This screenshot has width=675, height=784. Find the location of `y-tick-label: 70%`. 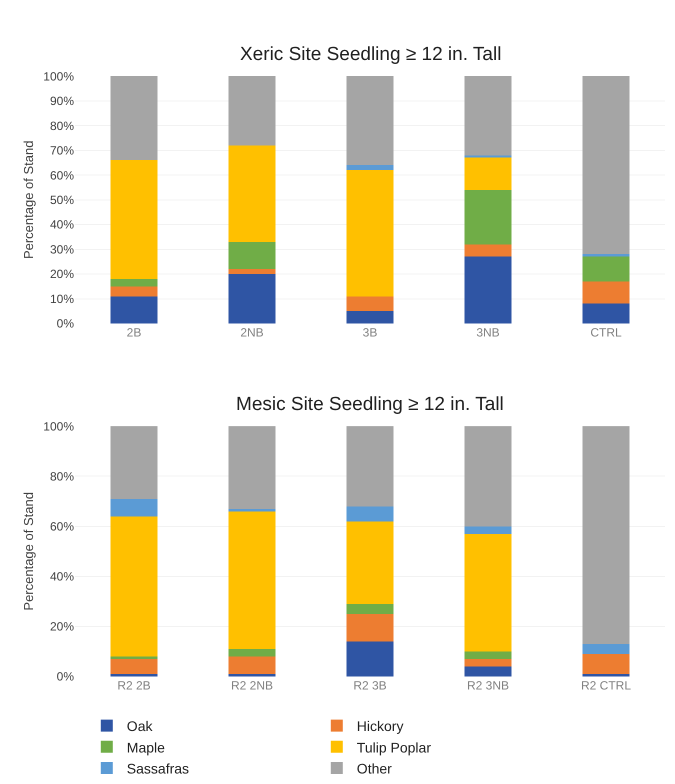

y-tick-label: 70% is located at coordinates (62, 151).